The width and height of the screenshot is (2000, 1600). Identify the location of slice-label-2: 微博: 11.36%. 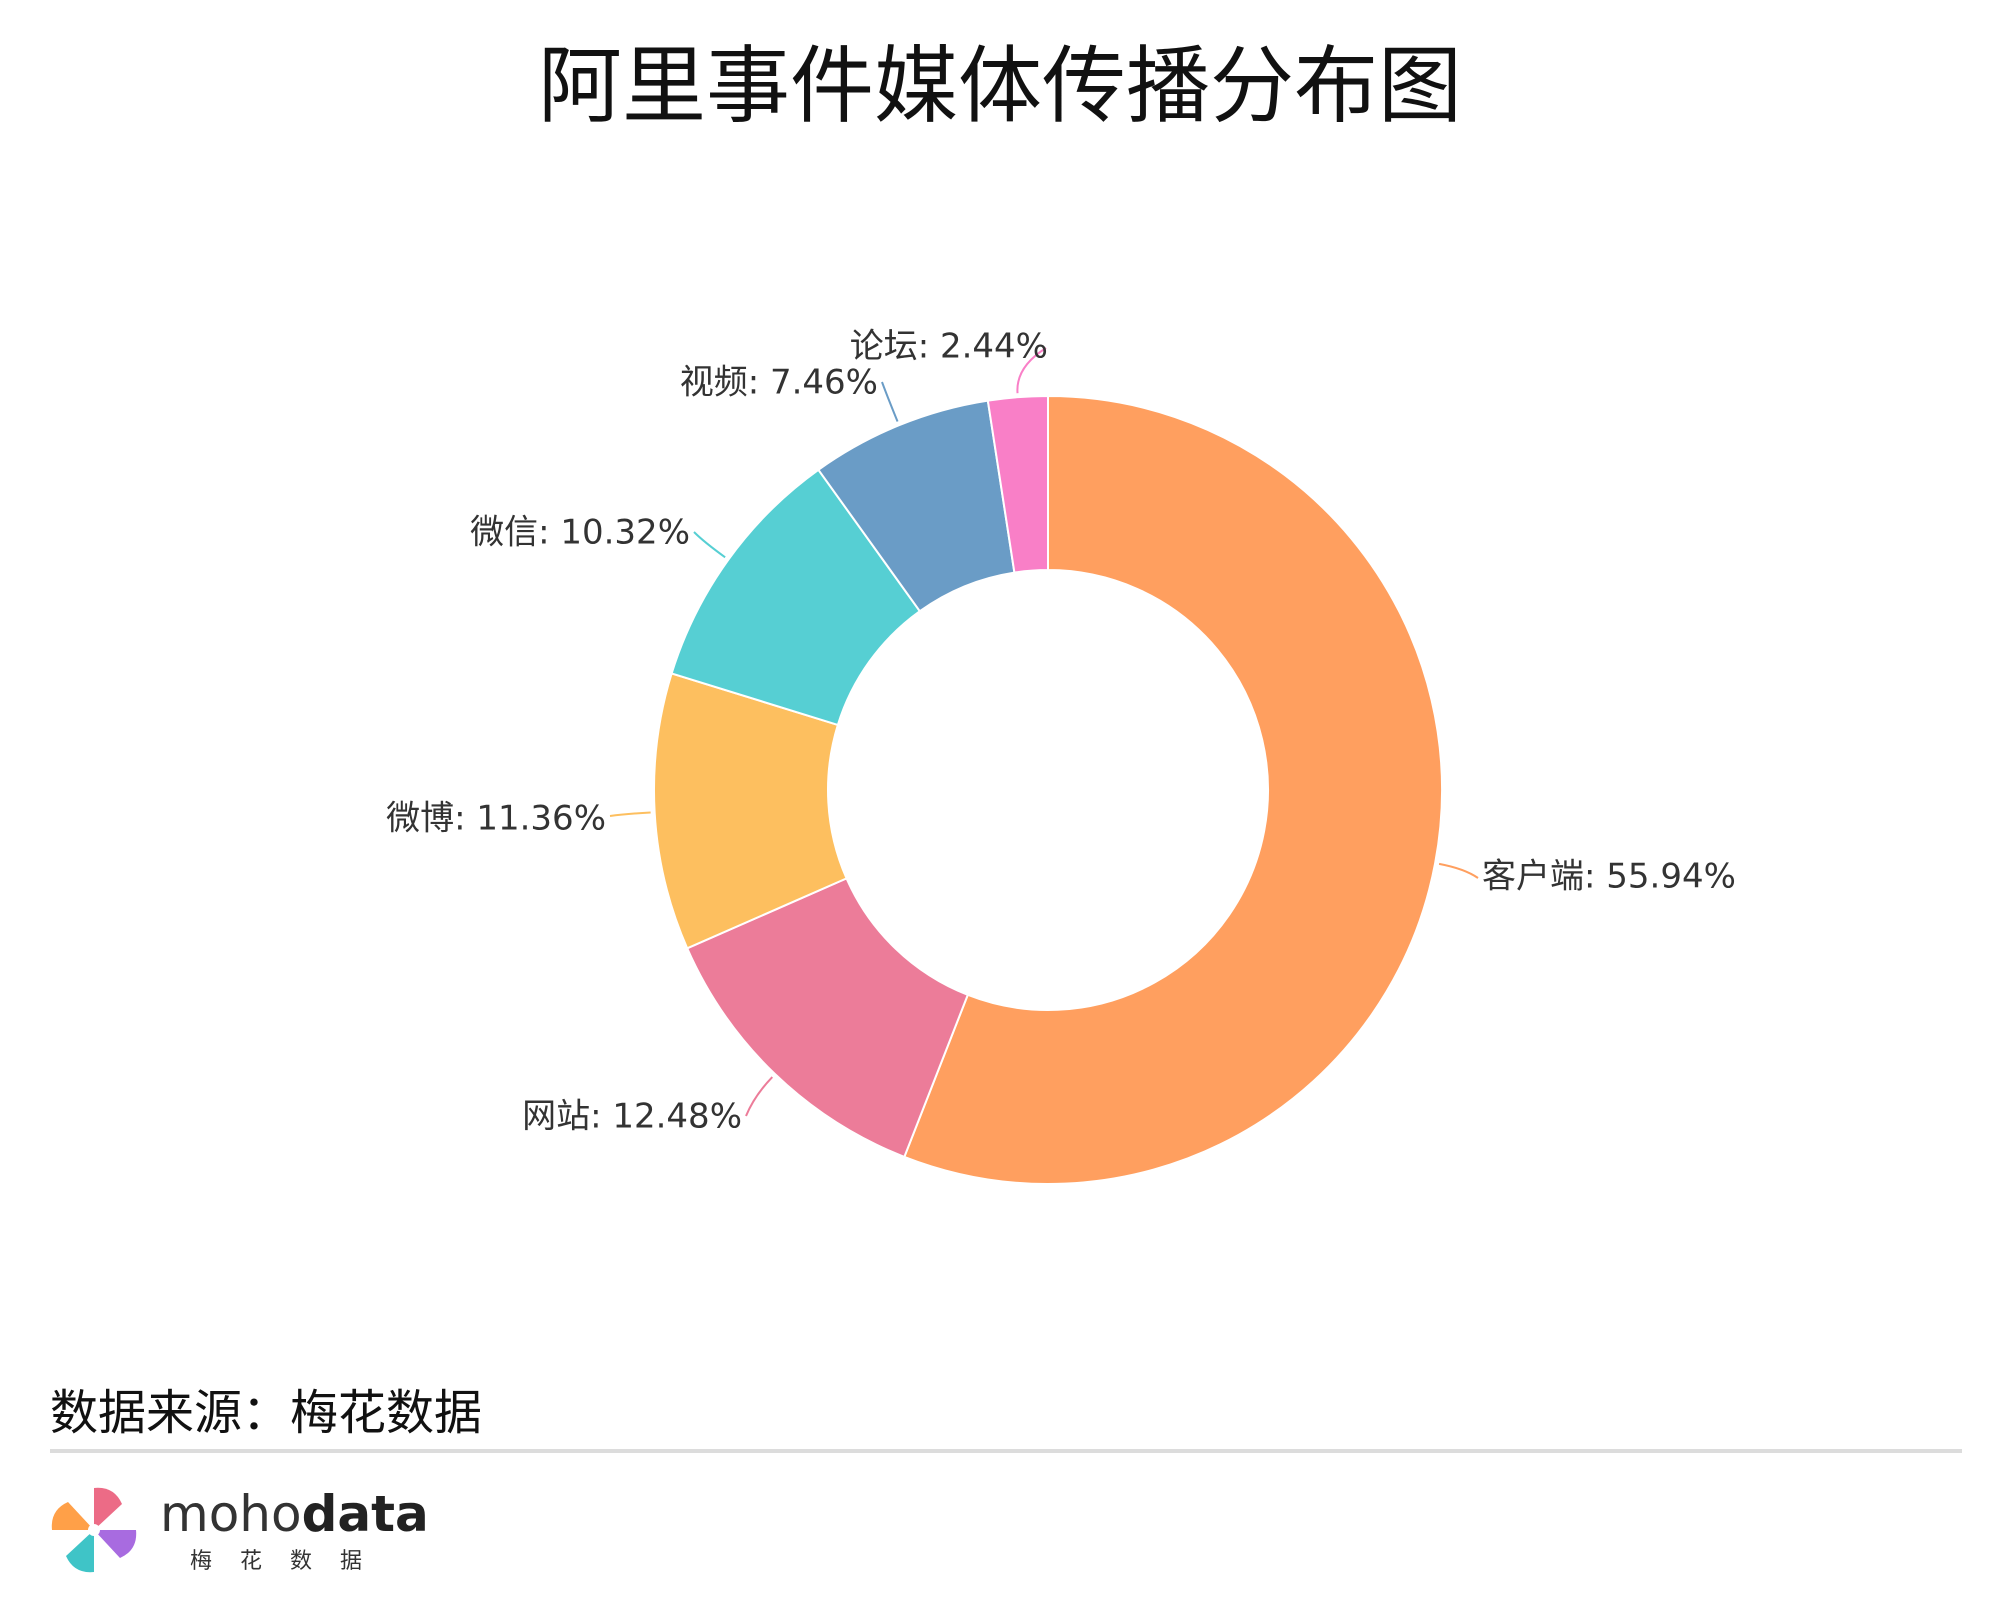
(496, 819).